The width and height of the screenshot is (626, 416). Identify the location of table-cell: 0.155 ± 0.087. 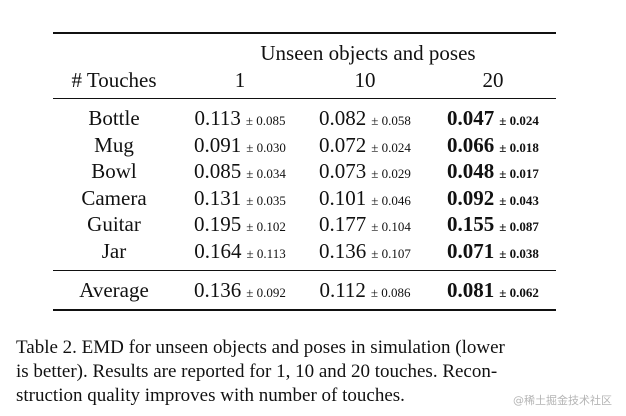
(493, 225).